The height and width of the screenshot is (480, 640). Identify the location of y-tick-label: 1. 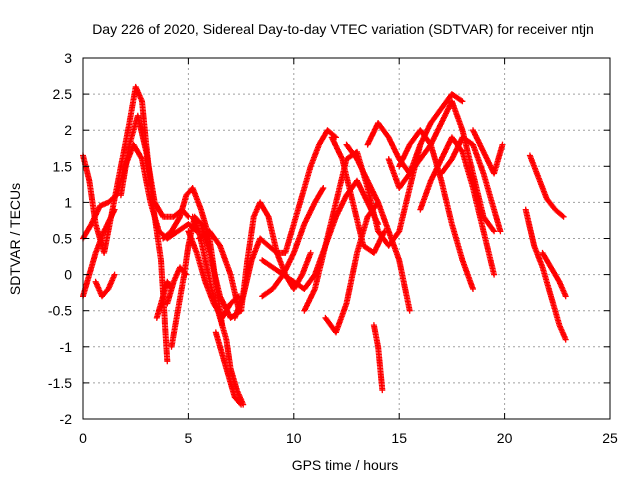
(68, 202).